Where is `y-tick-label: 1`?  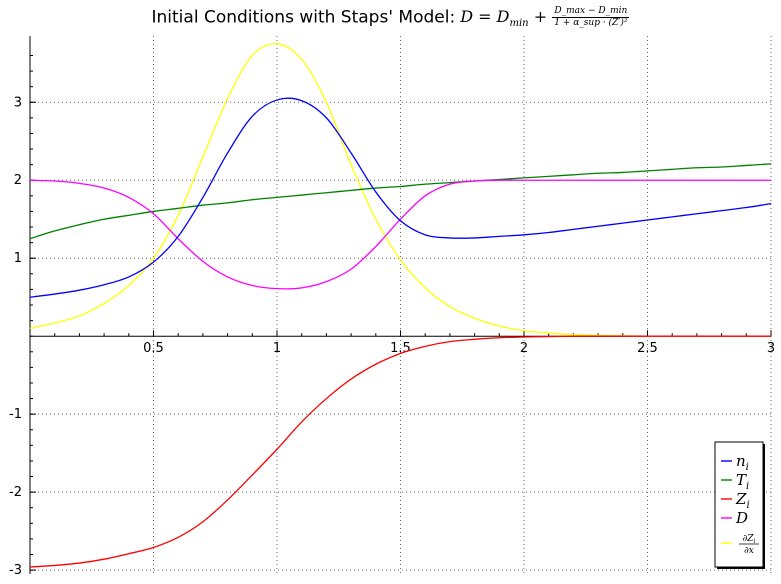 y-tick-label: 1 is located at coordinates (18, 258).